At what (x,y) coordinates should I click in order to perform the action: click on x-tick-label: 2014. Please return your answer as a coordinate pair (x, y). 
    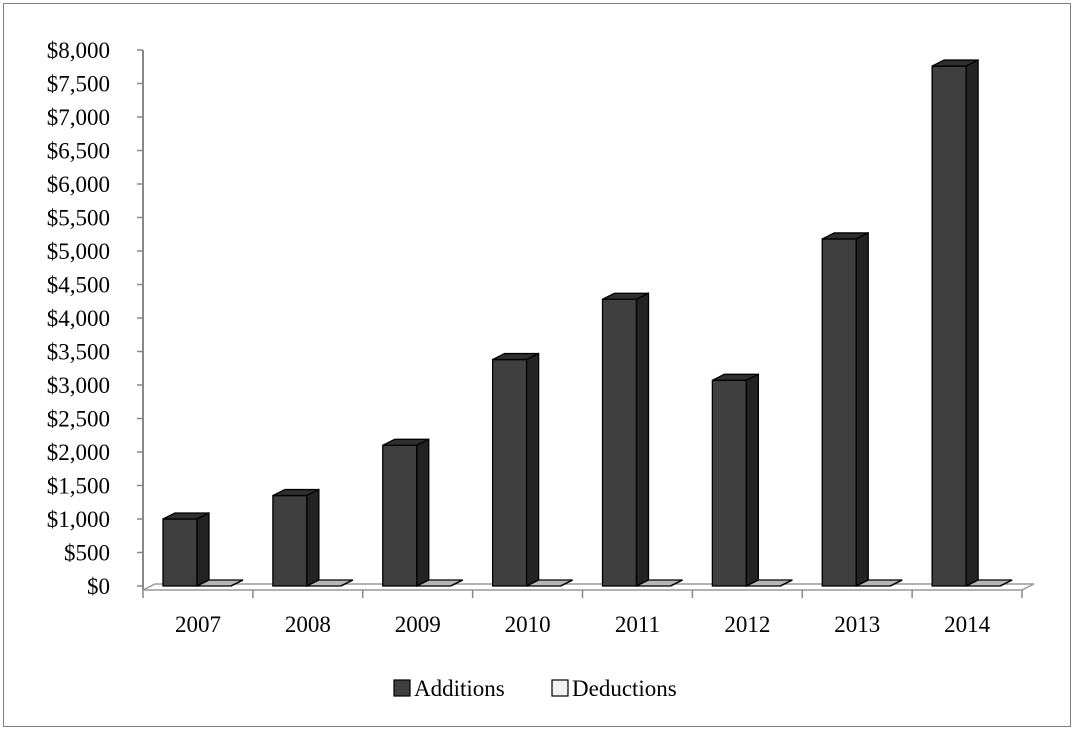
    Looking at the image, I should click on (967, 624).